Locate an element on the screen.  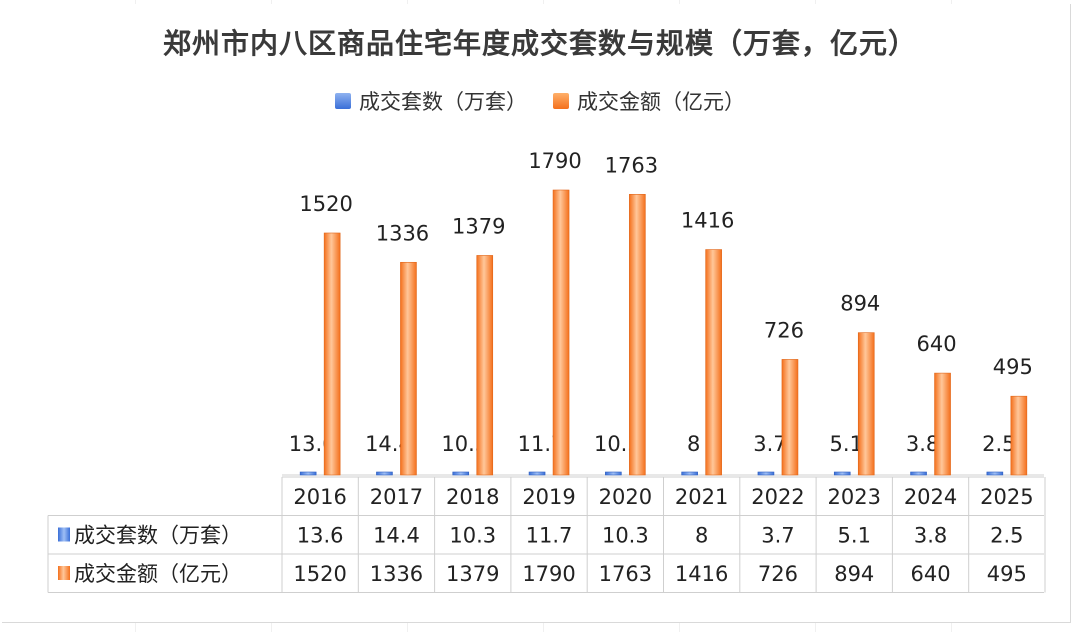
x-tick-2024: 2024 is located at coordinates (930, 497).